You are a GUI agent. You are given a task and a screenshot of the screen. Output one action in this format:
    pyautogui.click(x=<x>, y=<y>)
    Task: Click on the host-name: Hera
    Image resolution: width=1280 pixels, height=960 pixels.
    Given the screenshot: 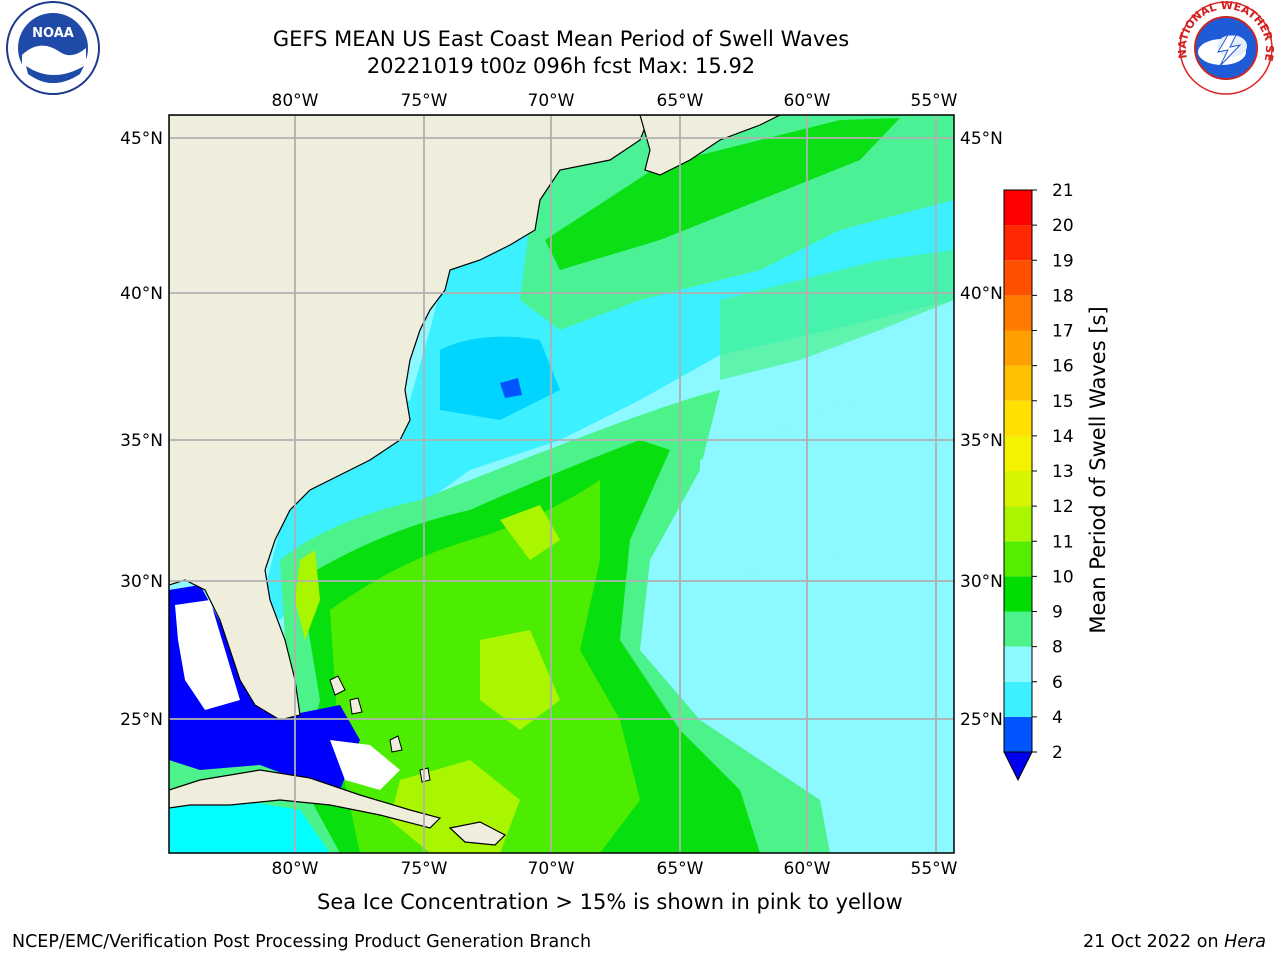 What is the action you would take?
    pyautogui.click(x=1245, y=942)
    